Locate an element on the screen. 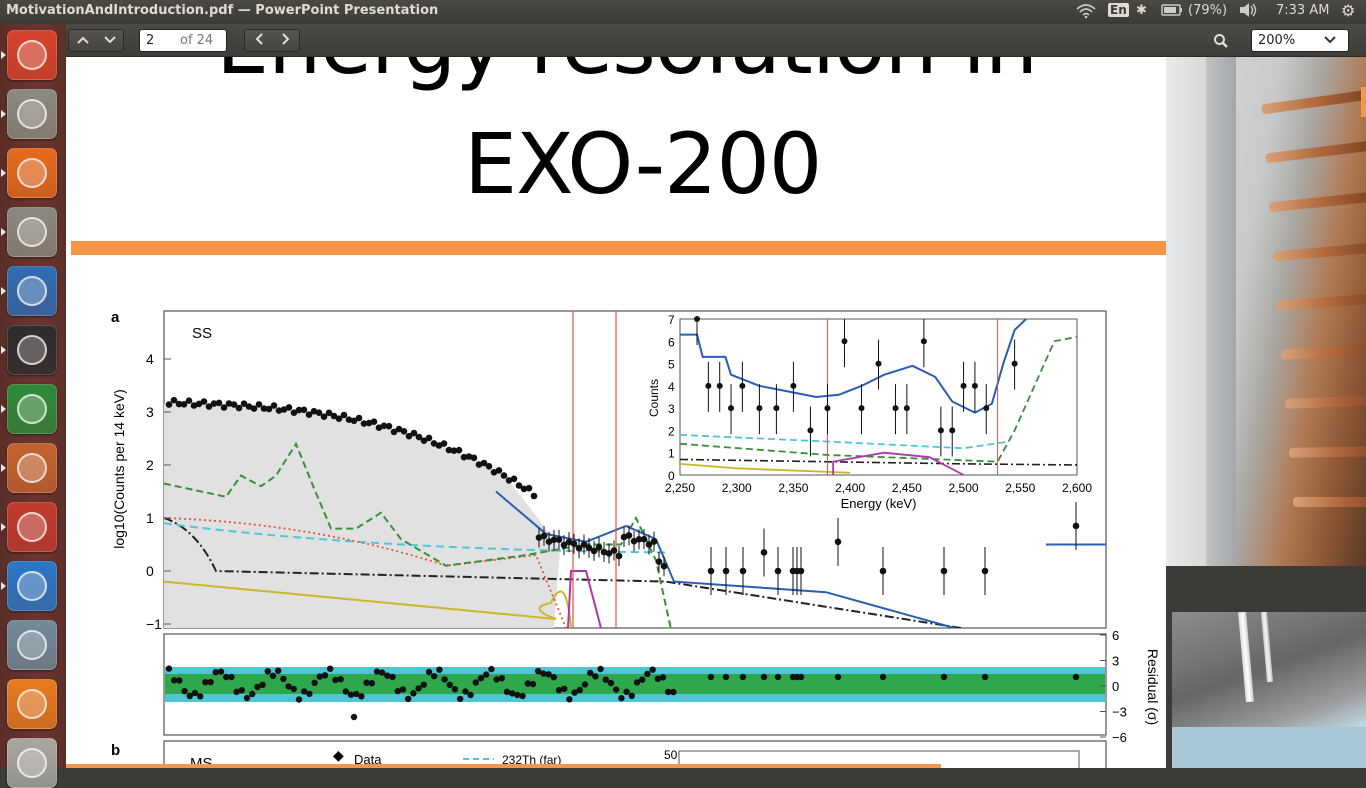  zoom-select: 200% is located at coordinates (1300, 40).